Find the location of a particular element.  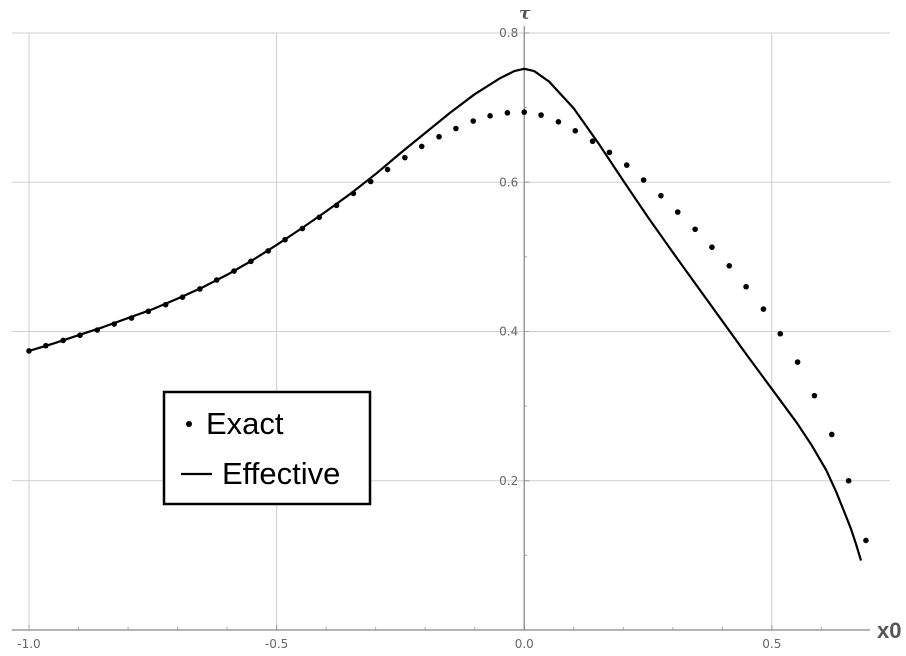

y-tick-label: 0.6 is located at coordinates (508, 182).